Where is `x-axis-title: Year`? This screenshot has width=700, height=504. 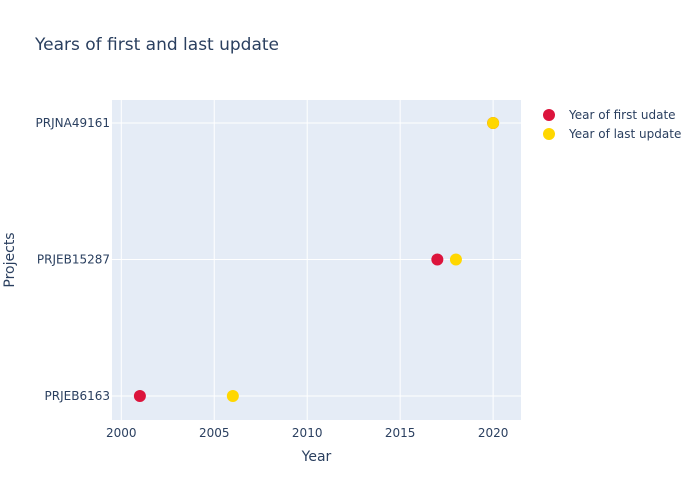 x-axis-title: Year is located at coordinates (316, 457).